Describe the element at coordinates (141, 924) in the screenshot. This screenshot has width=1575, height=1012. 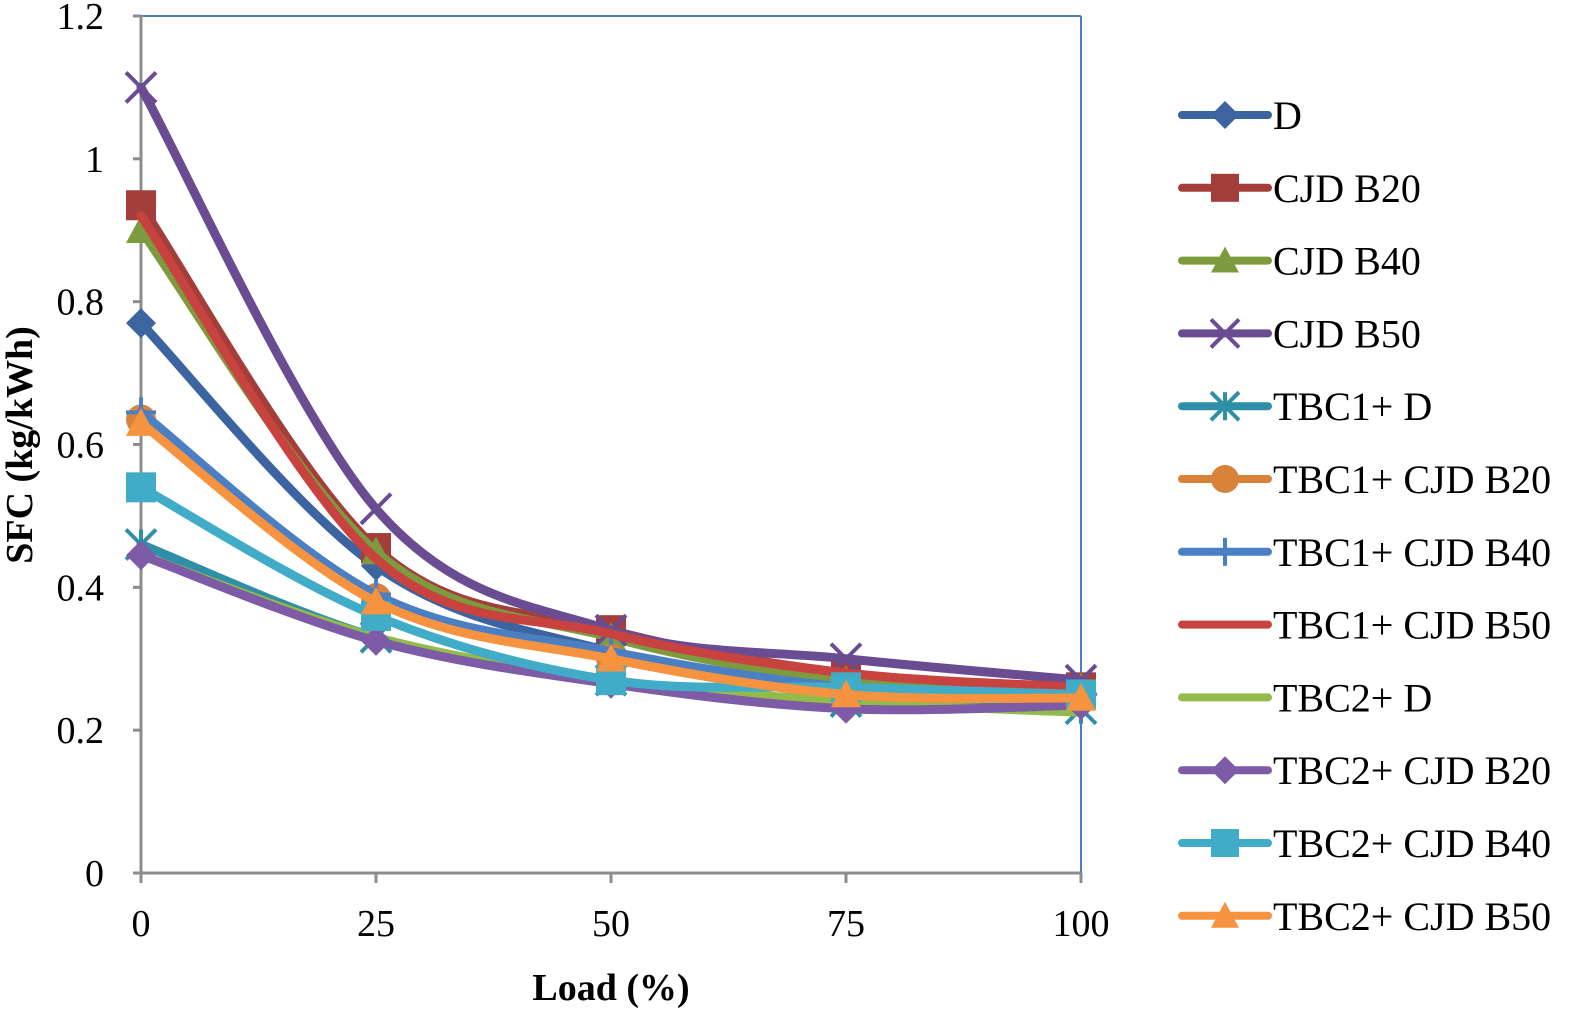
I see `x-tick-label: 0` at that location.